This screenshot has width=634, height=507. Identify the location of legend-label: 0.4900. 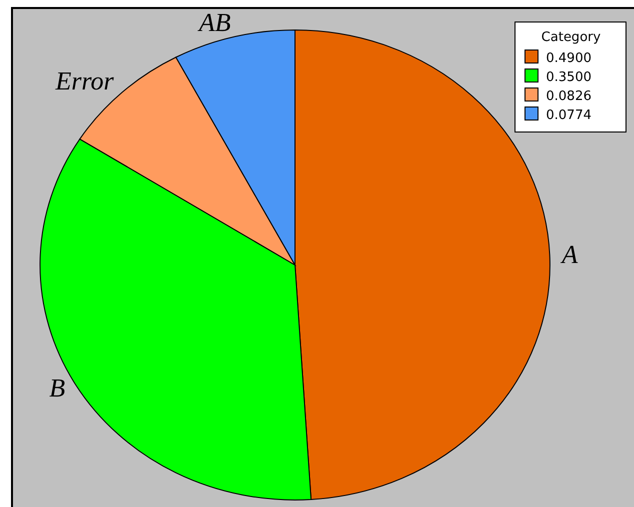
(569, 58).